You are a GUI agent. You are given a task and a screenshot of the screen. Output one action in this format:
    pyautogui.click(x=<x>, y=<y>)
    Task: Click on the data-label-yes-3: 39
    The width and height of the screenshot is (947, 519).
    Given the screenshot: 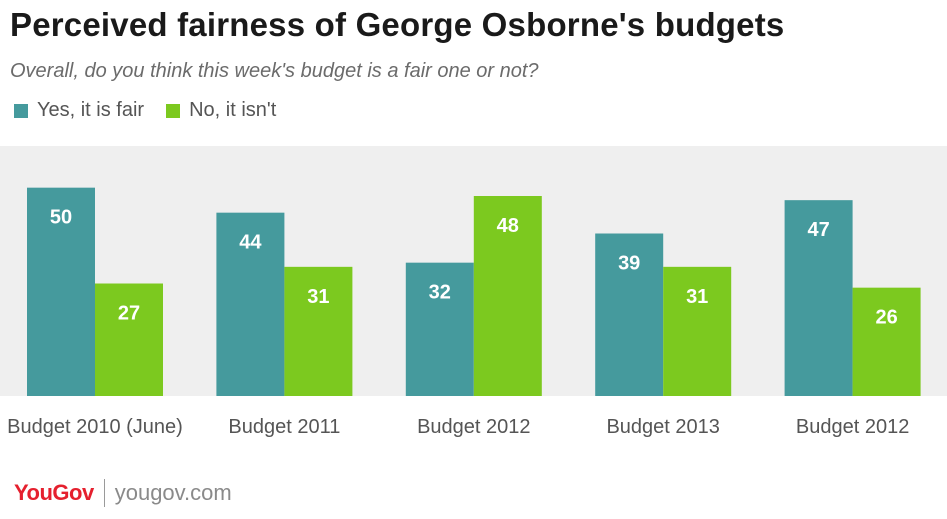 What is the action you would take?
    pyautogui.click(x=629, y=264)
    